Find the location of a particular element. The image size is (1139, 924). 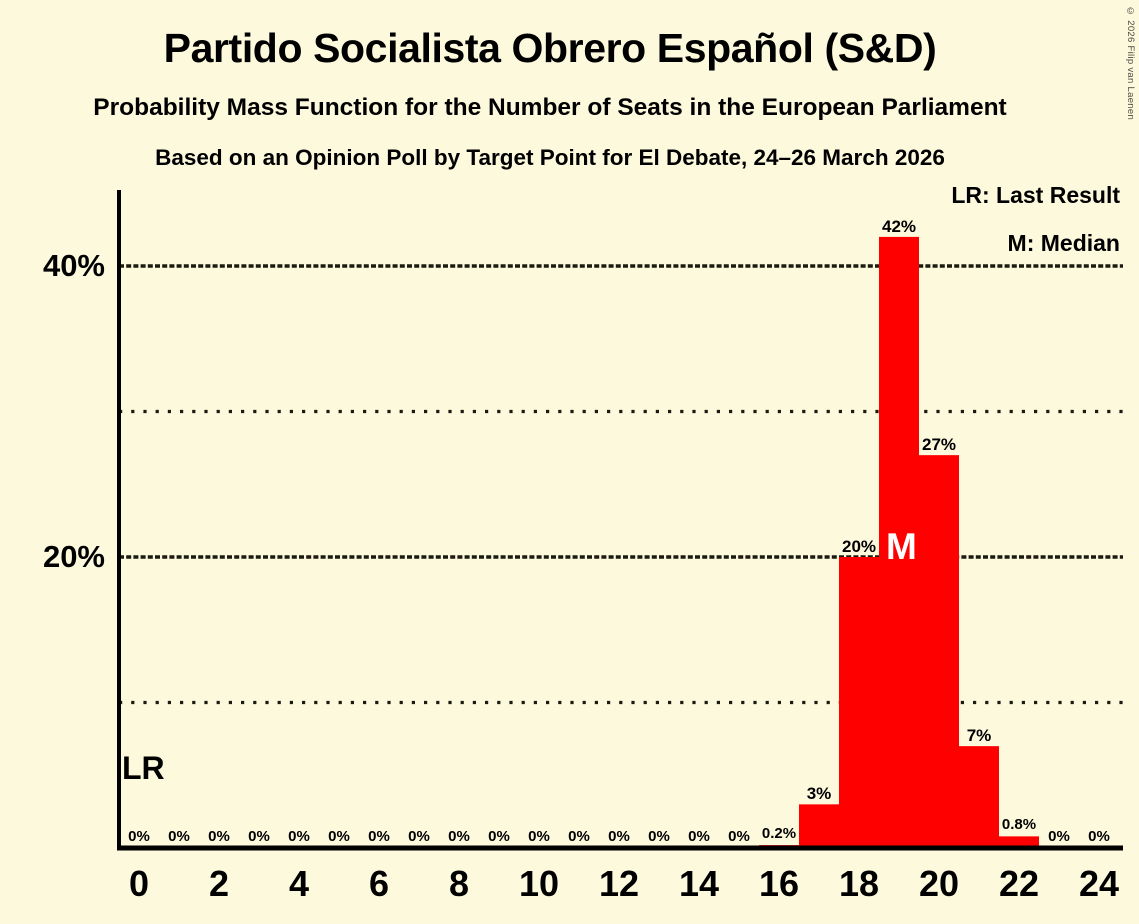

x-axis-tick-label: 8 is located at coordinates (459, 883).